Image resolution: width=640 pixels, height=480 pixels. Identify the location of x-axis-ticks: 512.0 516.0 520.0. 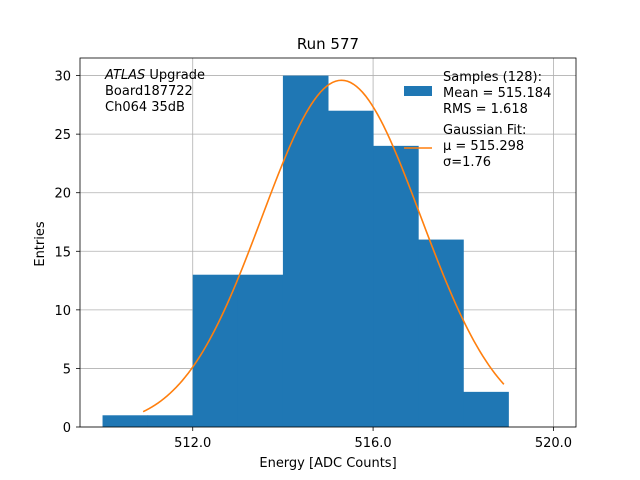
(373, 439).